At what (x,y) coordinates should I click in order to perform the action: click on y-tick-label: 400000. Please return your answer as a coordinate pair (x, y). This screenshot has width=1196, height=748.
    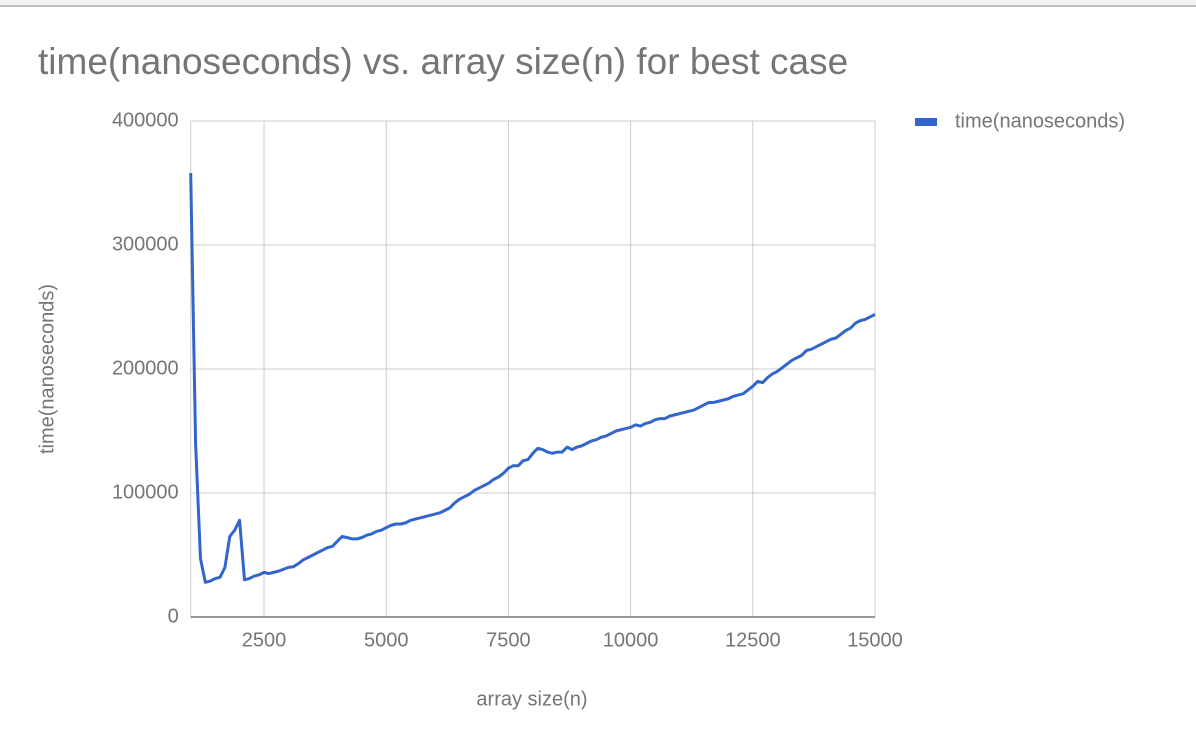
    Looking at the image, I should click on (145, 120).